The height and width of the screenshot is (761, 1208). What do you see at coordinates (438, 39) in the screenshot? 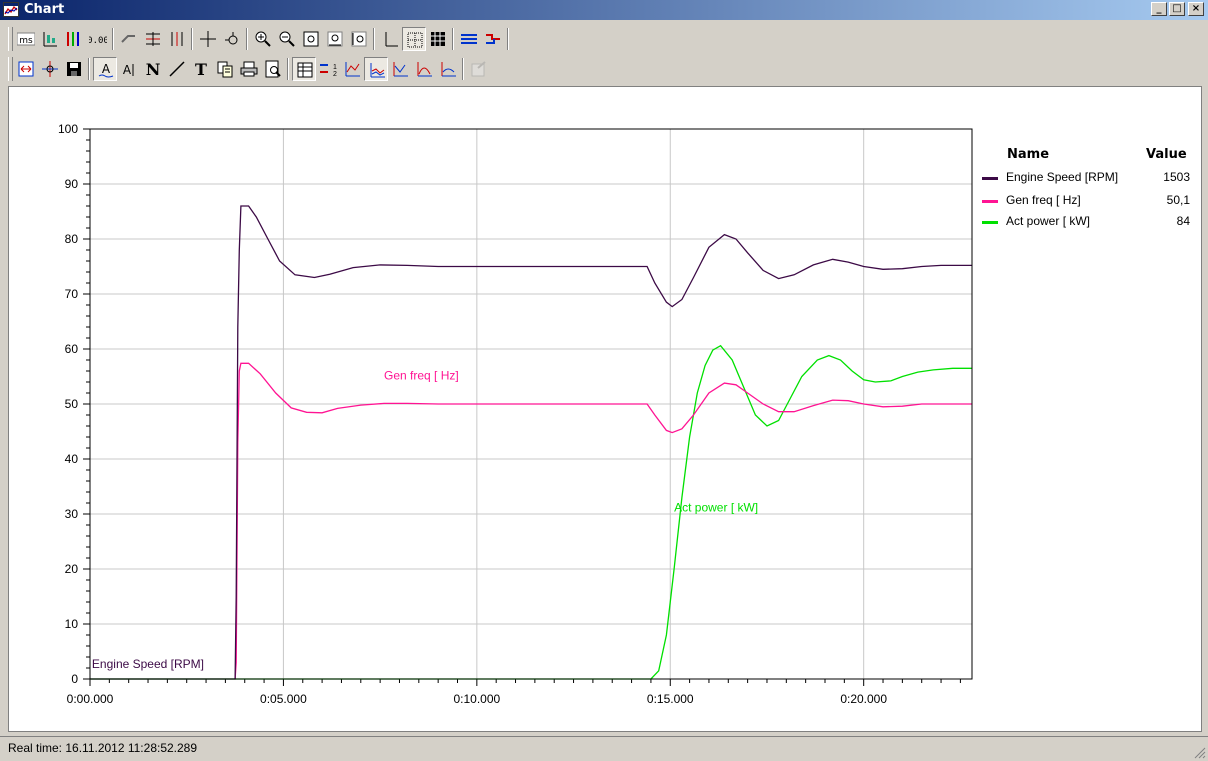
I see `grid-solid-button` at bounding box center [438, 39].